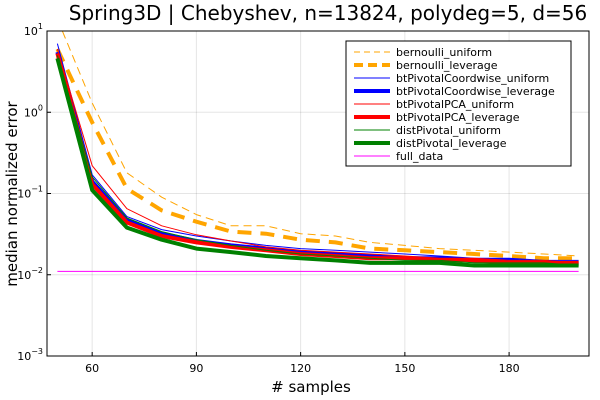 The image size is (600, 400). What do you see at coordinates (92, 368) in the screenshot?
I see `x-tick-label: 60` at bounding box center [92, 368].